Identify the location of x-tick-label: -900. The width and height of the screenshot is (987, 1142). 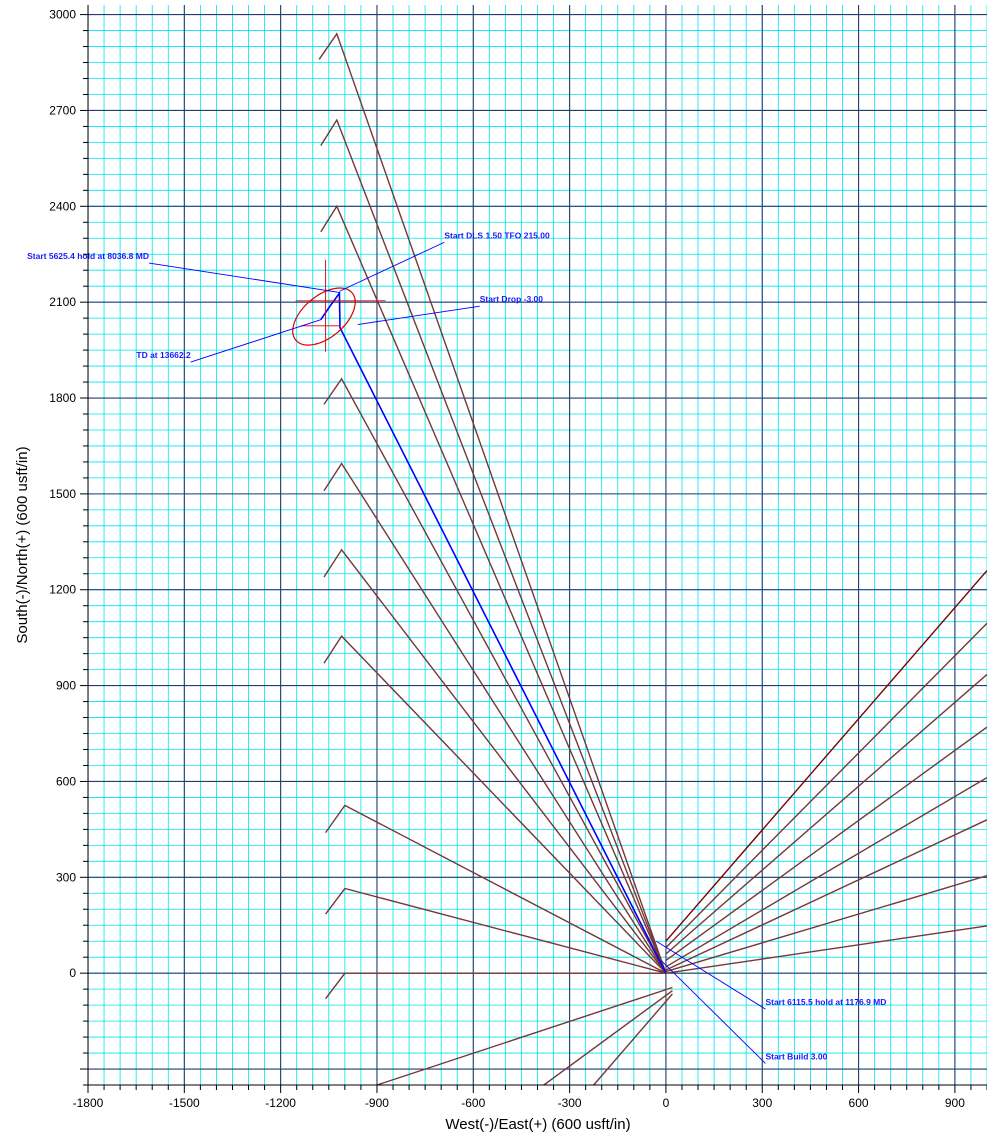
(377, 1103).